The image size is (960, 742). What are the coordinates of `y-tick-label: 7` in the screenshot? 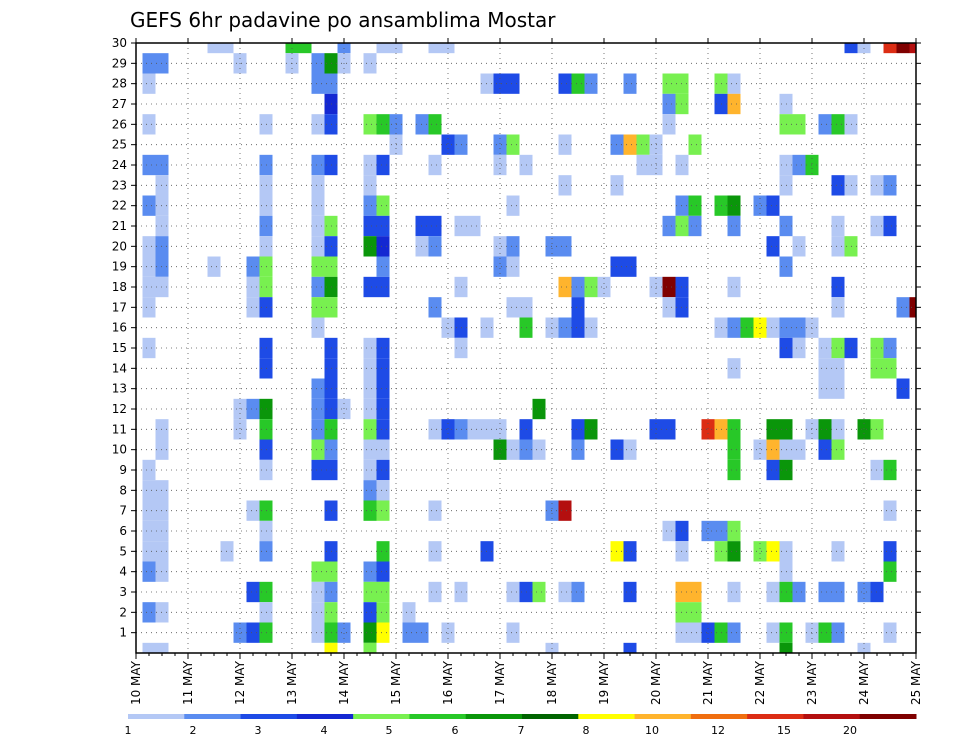 It's located at (123, 511).